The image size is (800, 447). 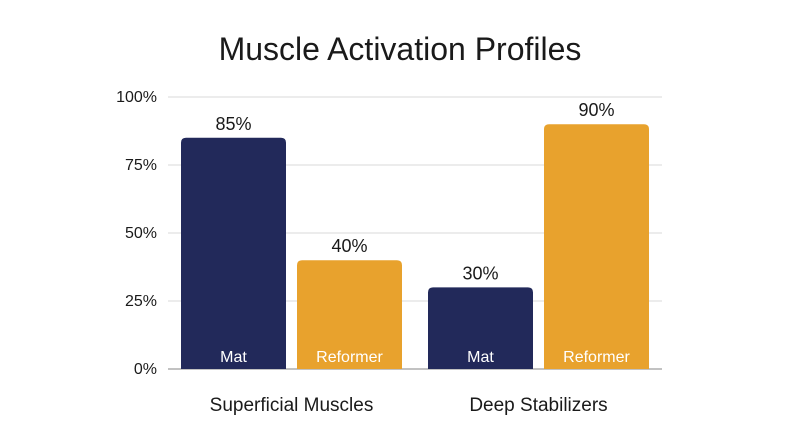 What do you see at coordinates (480, 273) in the screenshot?
I see `bar-value-label: 30%` at bounding box center [480, 273].